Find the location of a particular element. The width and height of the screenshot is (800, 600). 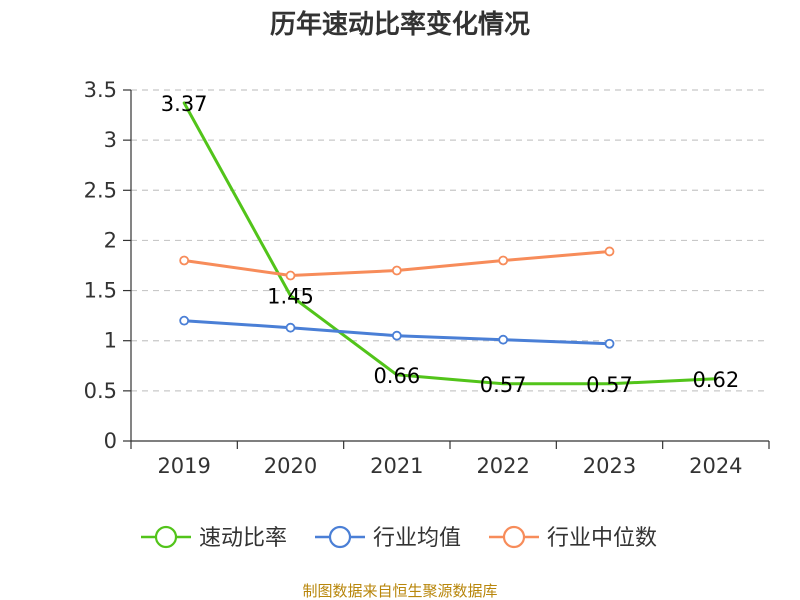

legend: 速动比率 行业均值 行业中位数 is located at coordinates (399, 538).